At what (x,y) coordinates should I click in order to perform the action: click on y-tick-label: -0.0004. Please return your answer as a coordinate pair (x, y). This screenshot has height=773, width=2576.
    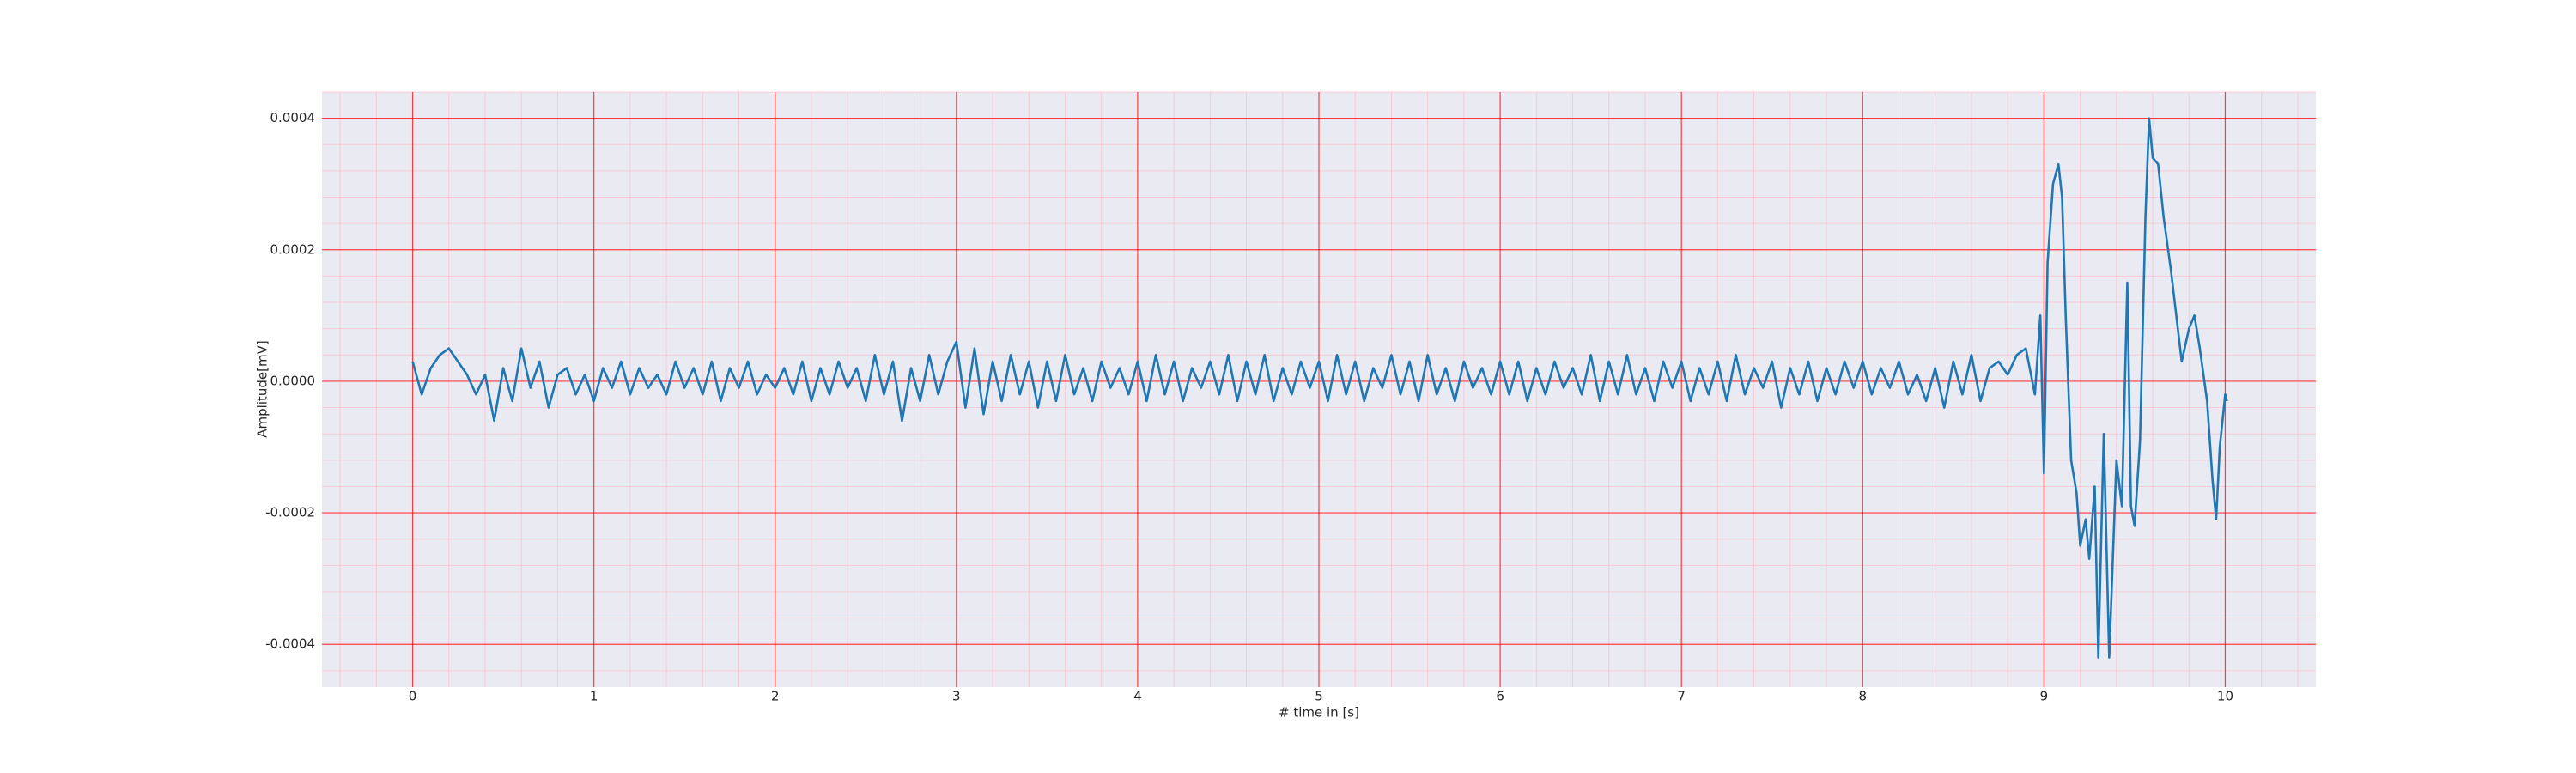
    Looking at the image, I should click on (290, 644).